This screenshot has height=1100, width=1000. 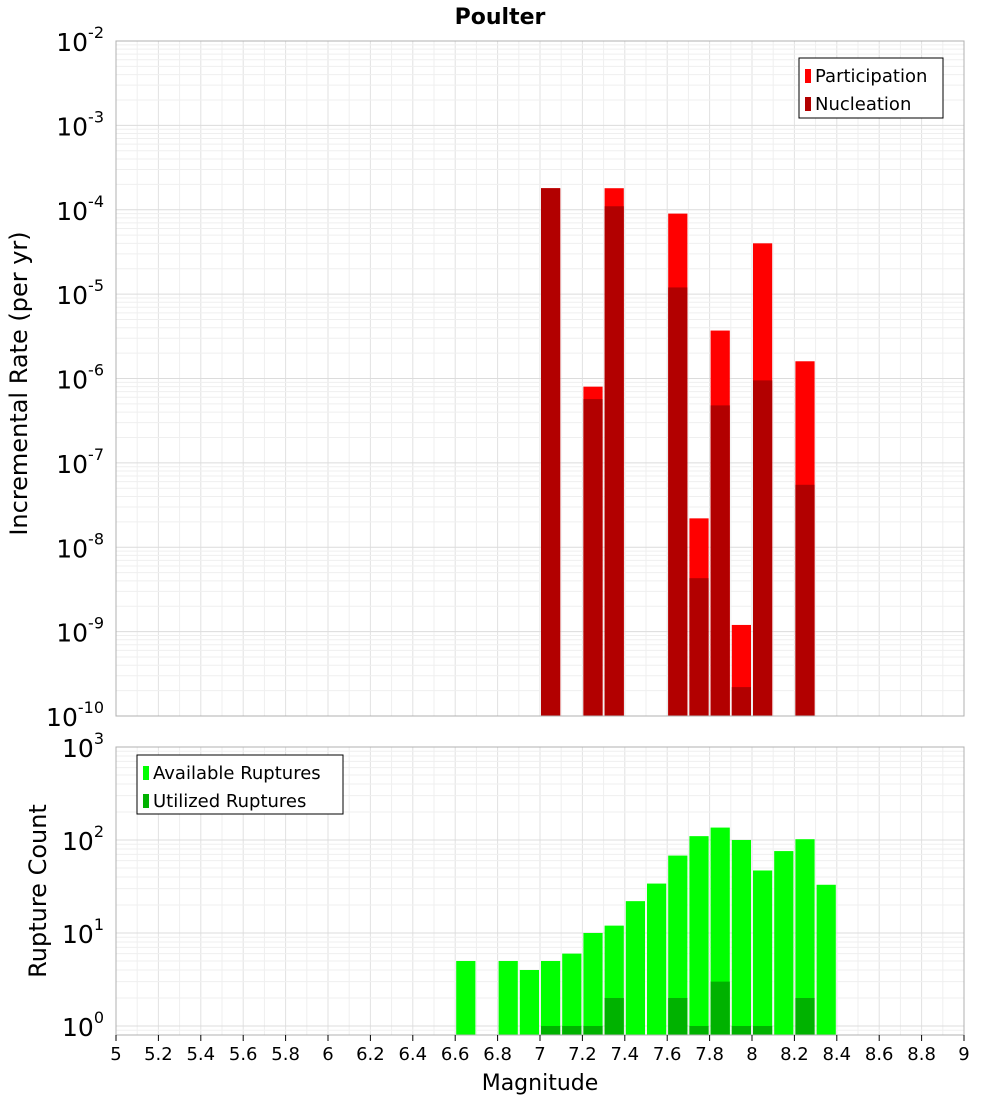 I want to click on y-tick-label: 10³, so click(x=83, y=746).